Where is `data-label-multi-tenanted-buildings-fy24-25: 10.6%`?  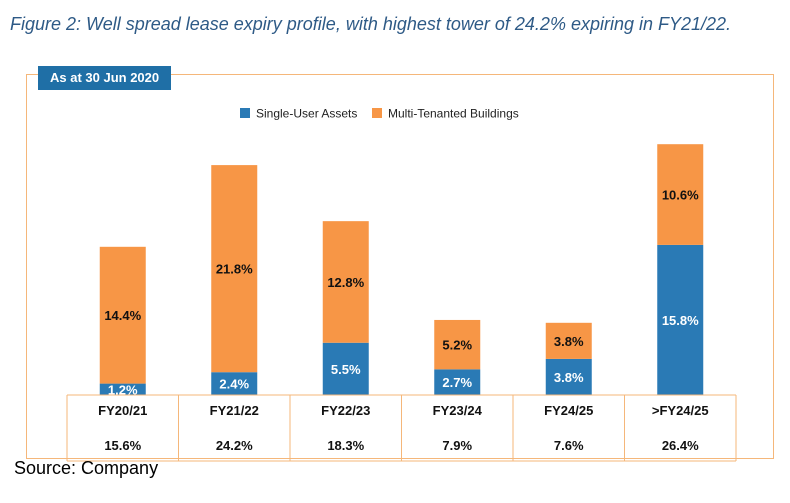 data-label-multi-tenanted-buildings-fy24-25: 10.6% is located at coordinates (680, 195).